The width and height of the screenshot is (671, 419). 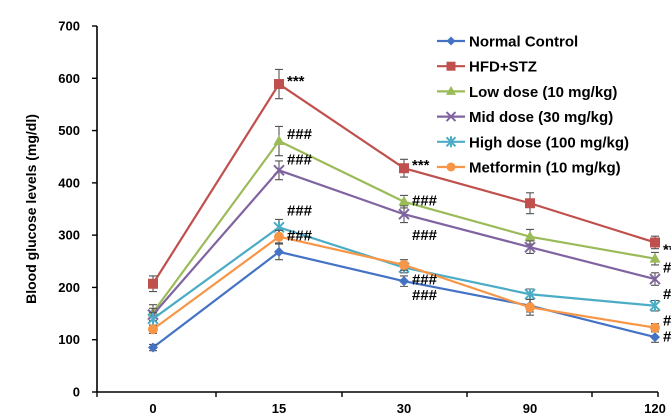 I want to click on legend-item: Mid dose (30 mg/kg), so click(x=525, y=117).